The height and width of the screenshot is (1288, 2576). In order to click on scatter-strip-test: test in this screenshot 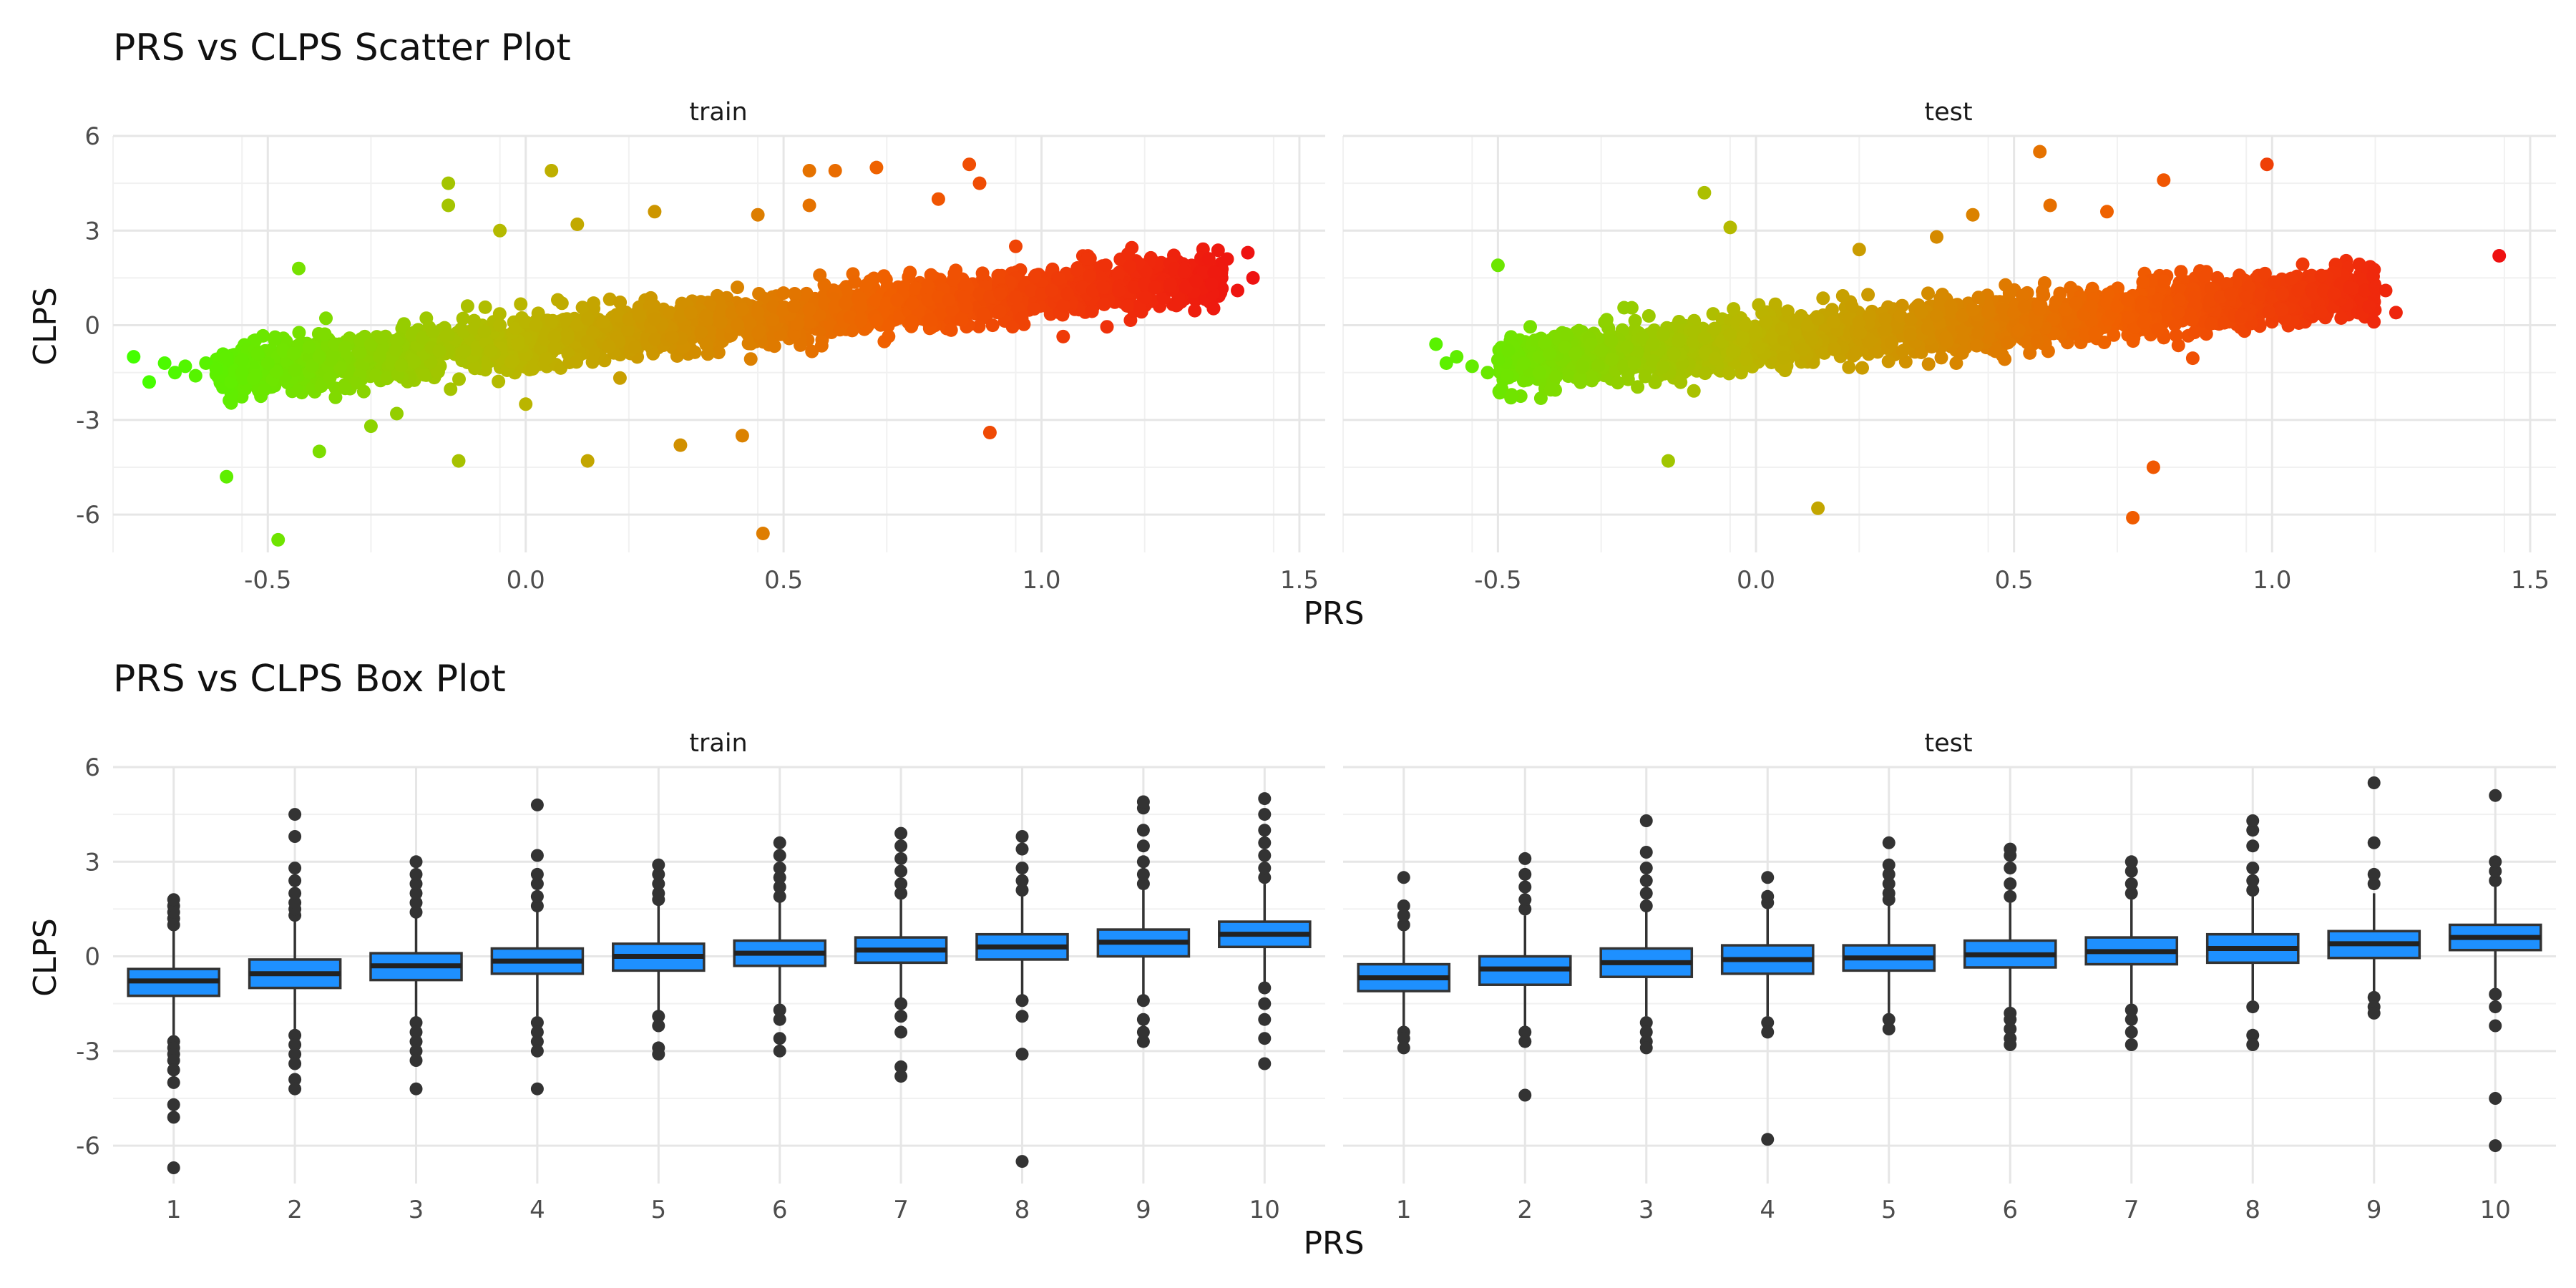, I will do `click(1948, 112)`.